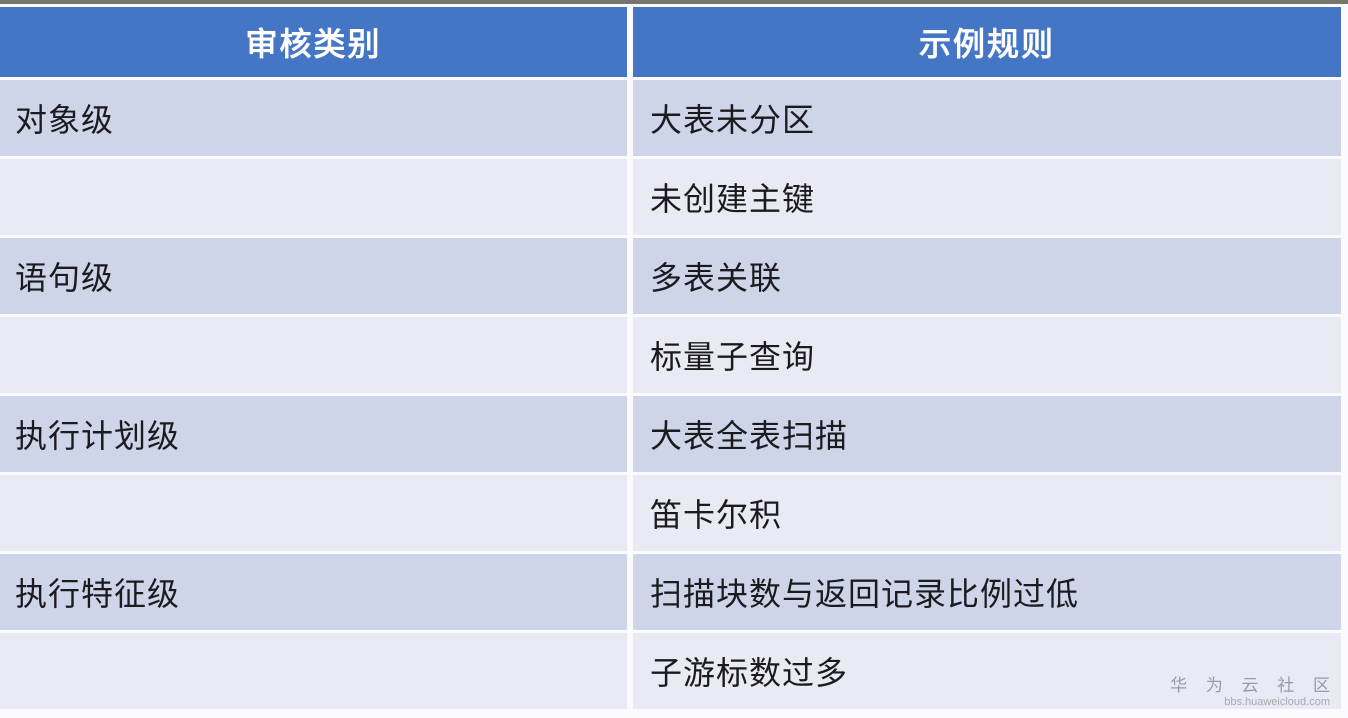  Describe the element at coordinates (313, 42) in the screenshot. I see `column-header-category: 审核类别` at that location.